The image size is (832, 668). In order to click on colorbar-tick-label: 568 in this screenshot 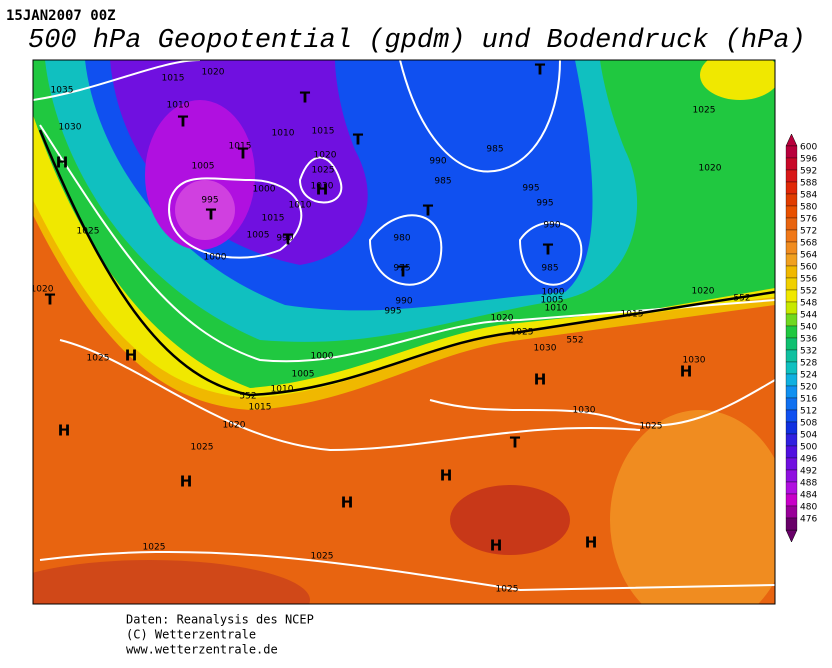, I will do `click(808, 244)`.